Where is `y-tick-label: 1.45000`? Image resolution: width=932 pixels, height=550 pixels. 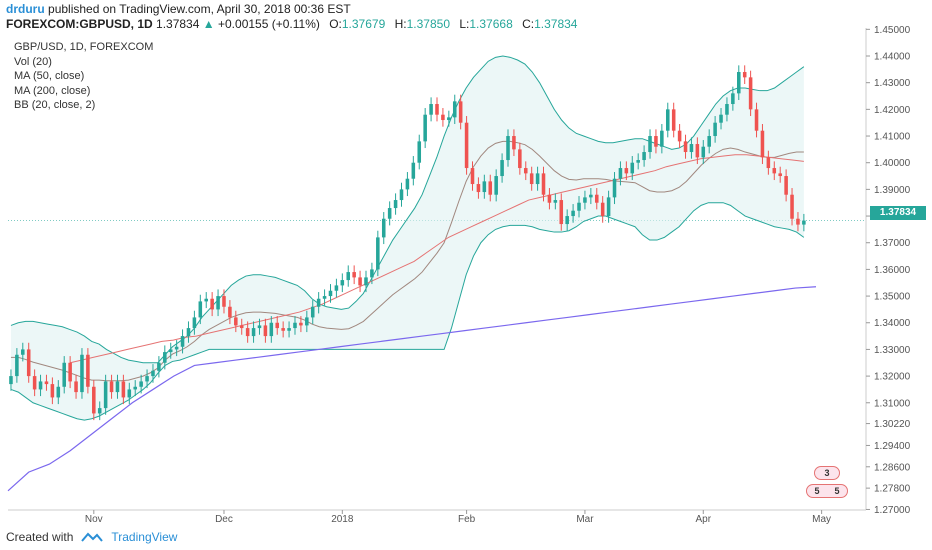 y-tick-label: 1.45000 is located at coordinates (892, 30).